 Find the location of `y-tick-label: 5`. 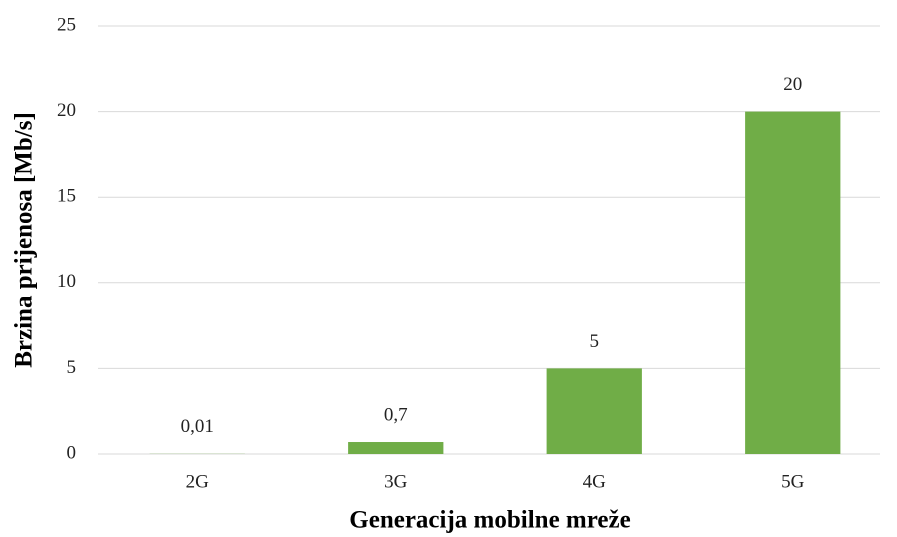

y-tick-label: 5 is located at coordinates (72, 367).